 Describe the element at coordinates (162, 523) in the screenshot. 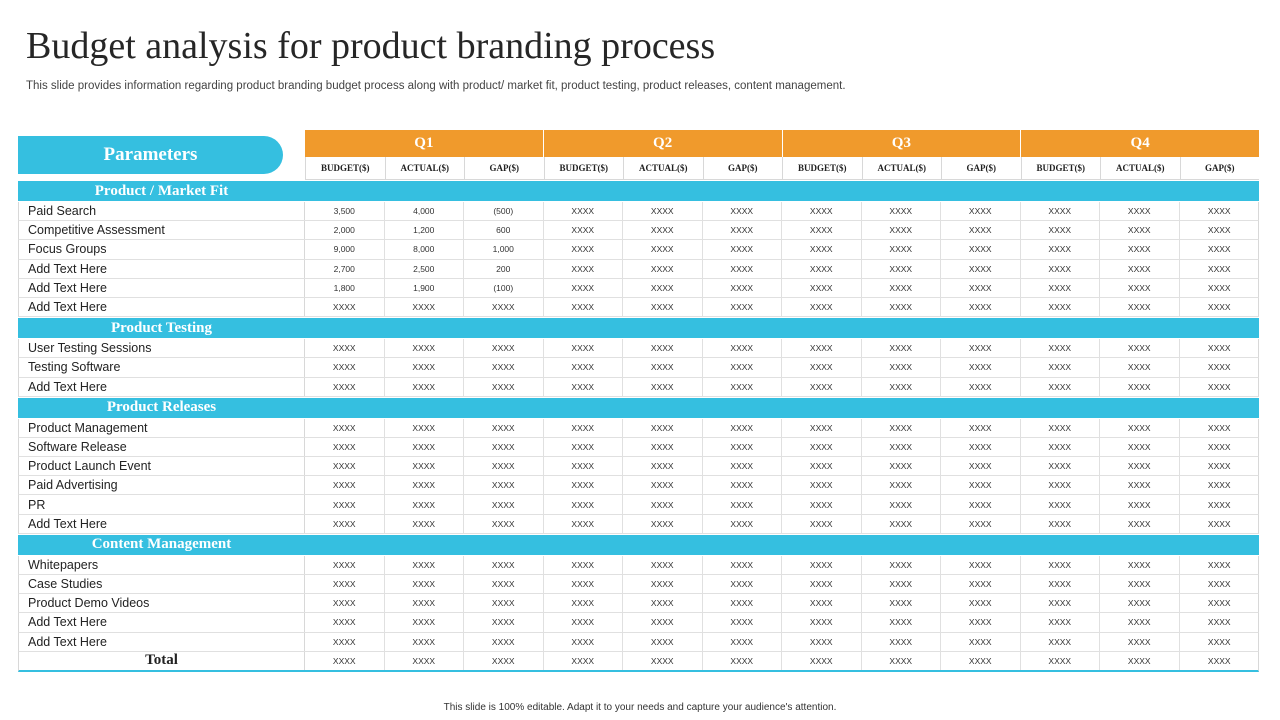

I see `row-label: Add Text Here` at that location.